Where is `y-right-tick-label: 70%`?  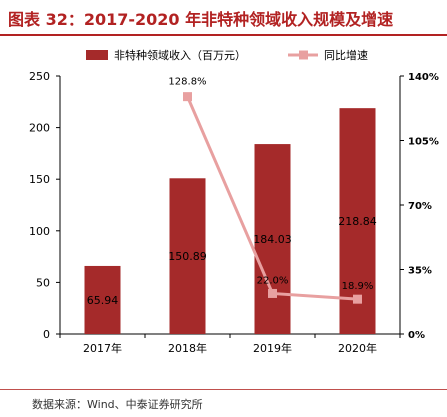
y-right-tick-label: 70% is located at coordinates (420, 206).